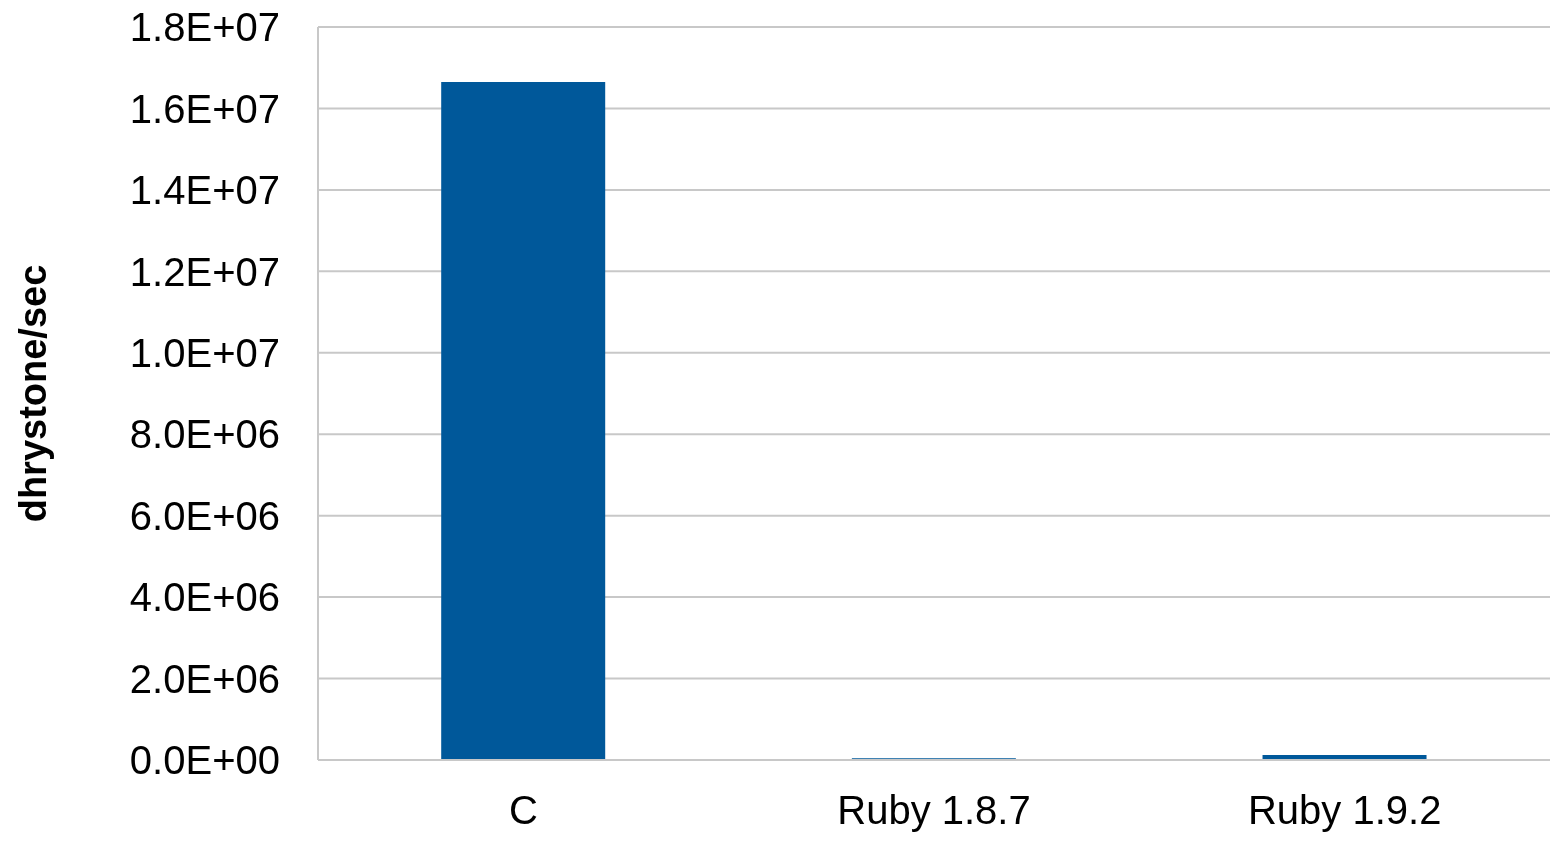 This screenshot has height=856, width=1558. Describe the element at coordinates (204, 597) in the screenshot. I see `y-tick-label: 4.0E+06` at that location.